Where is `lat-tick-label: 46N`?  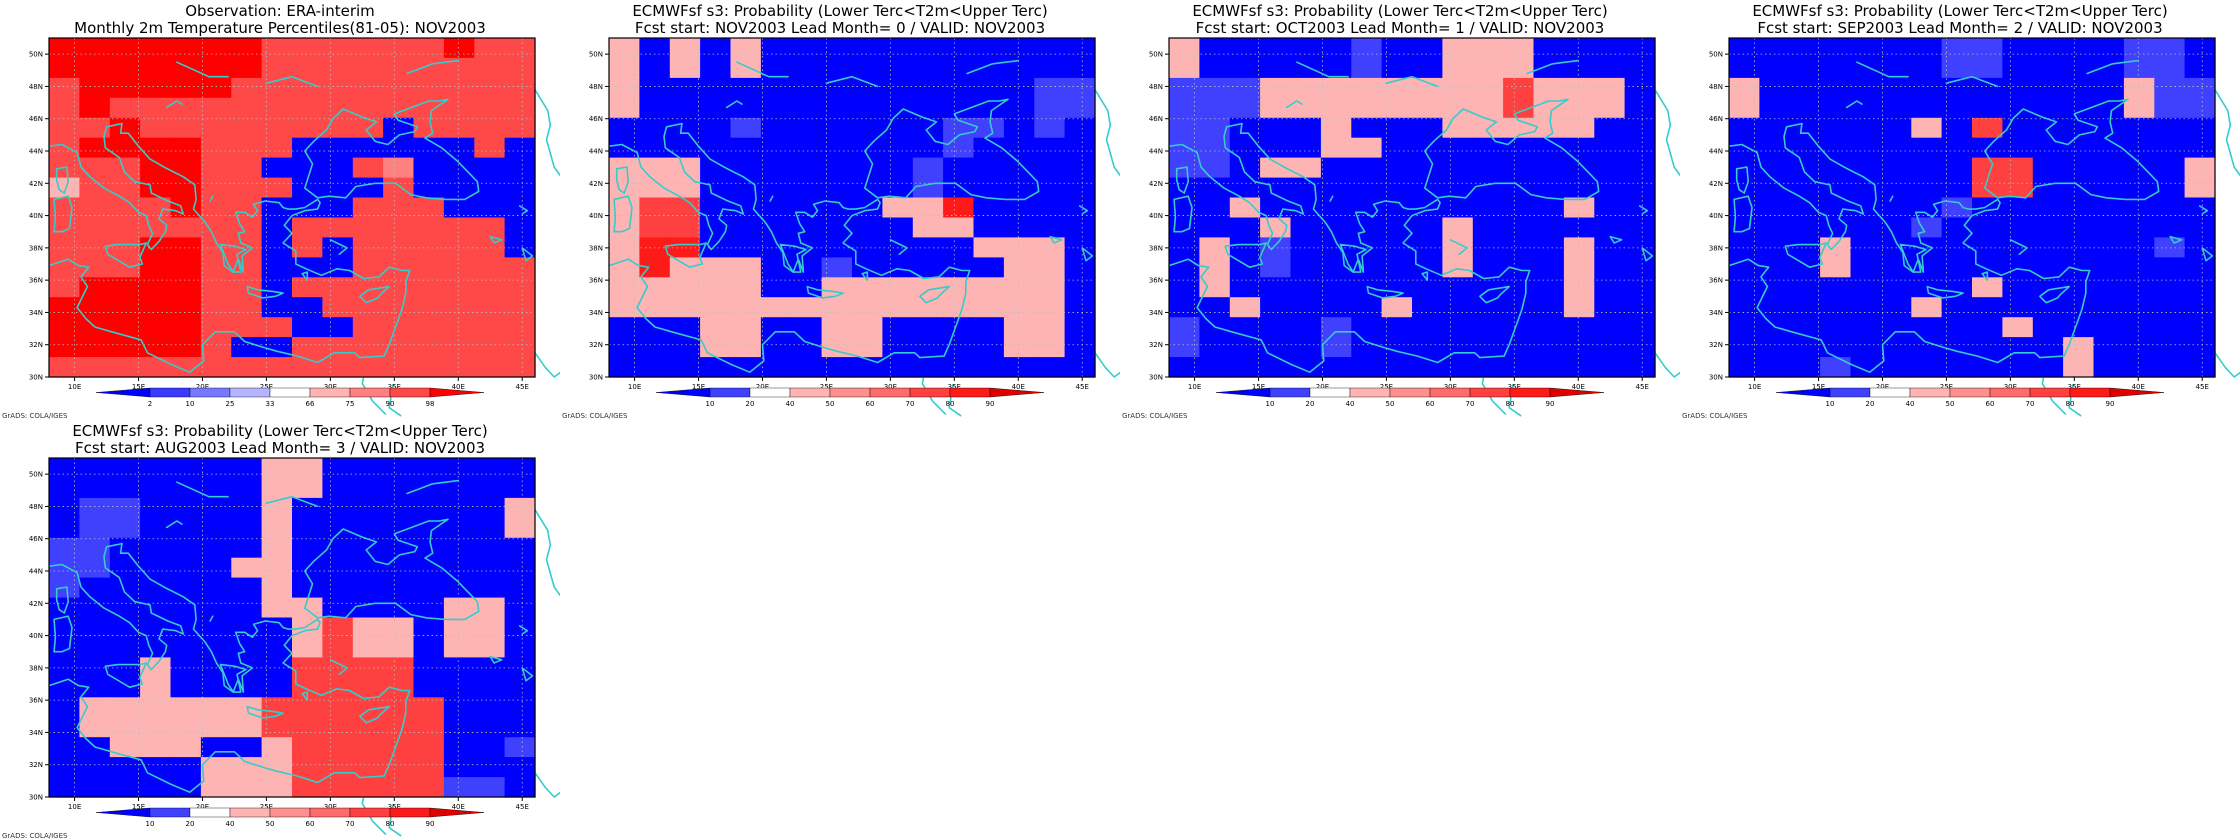
lat-tick-label: 46N is located at coordinates (36, 539).